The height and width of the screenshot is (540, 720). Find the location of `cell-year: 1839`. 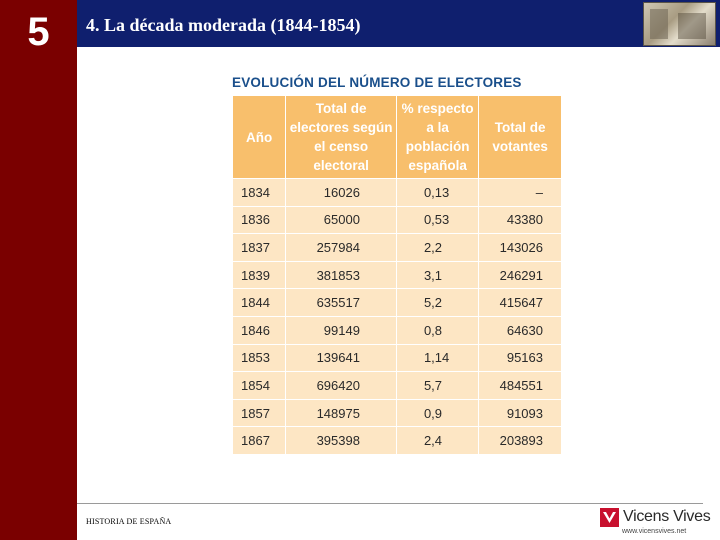

cell-year: 1839 is located at coordinates (259, 275).